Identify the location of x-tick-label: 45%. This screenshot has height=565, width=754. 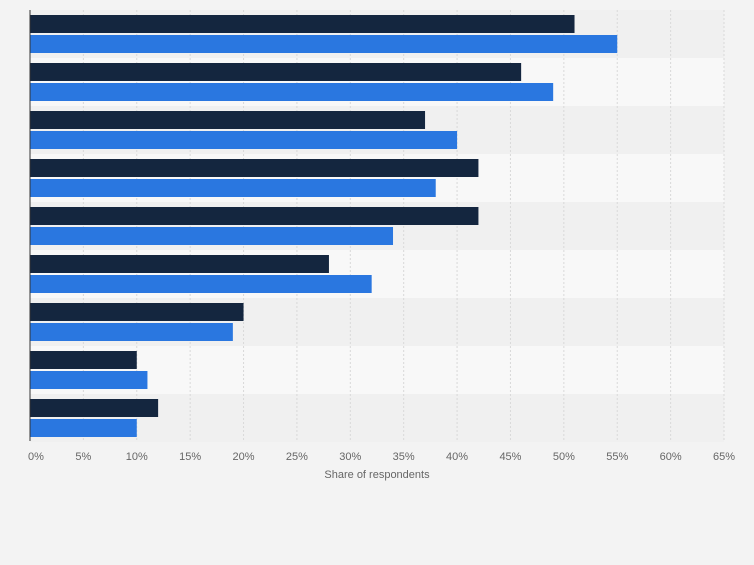
(510, 457).